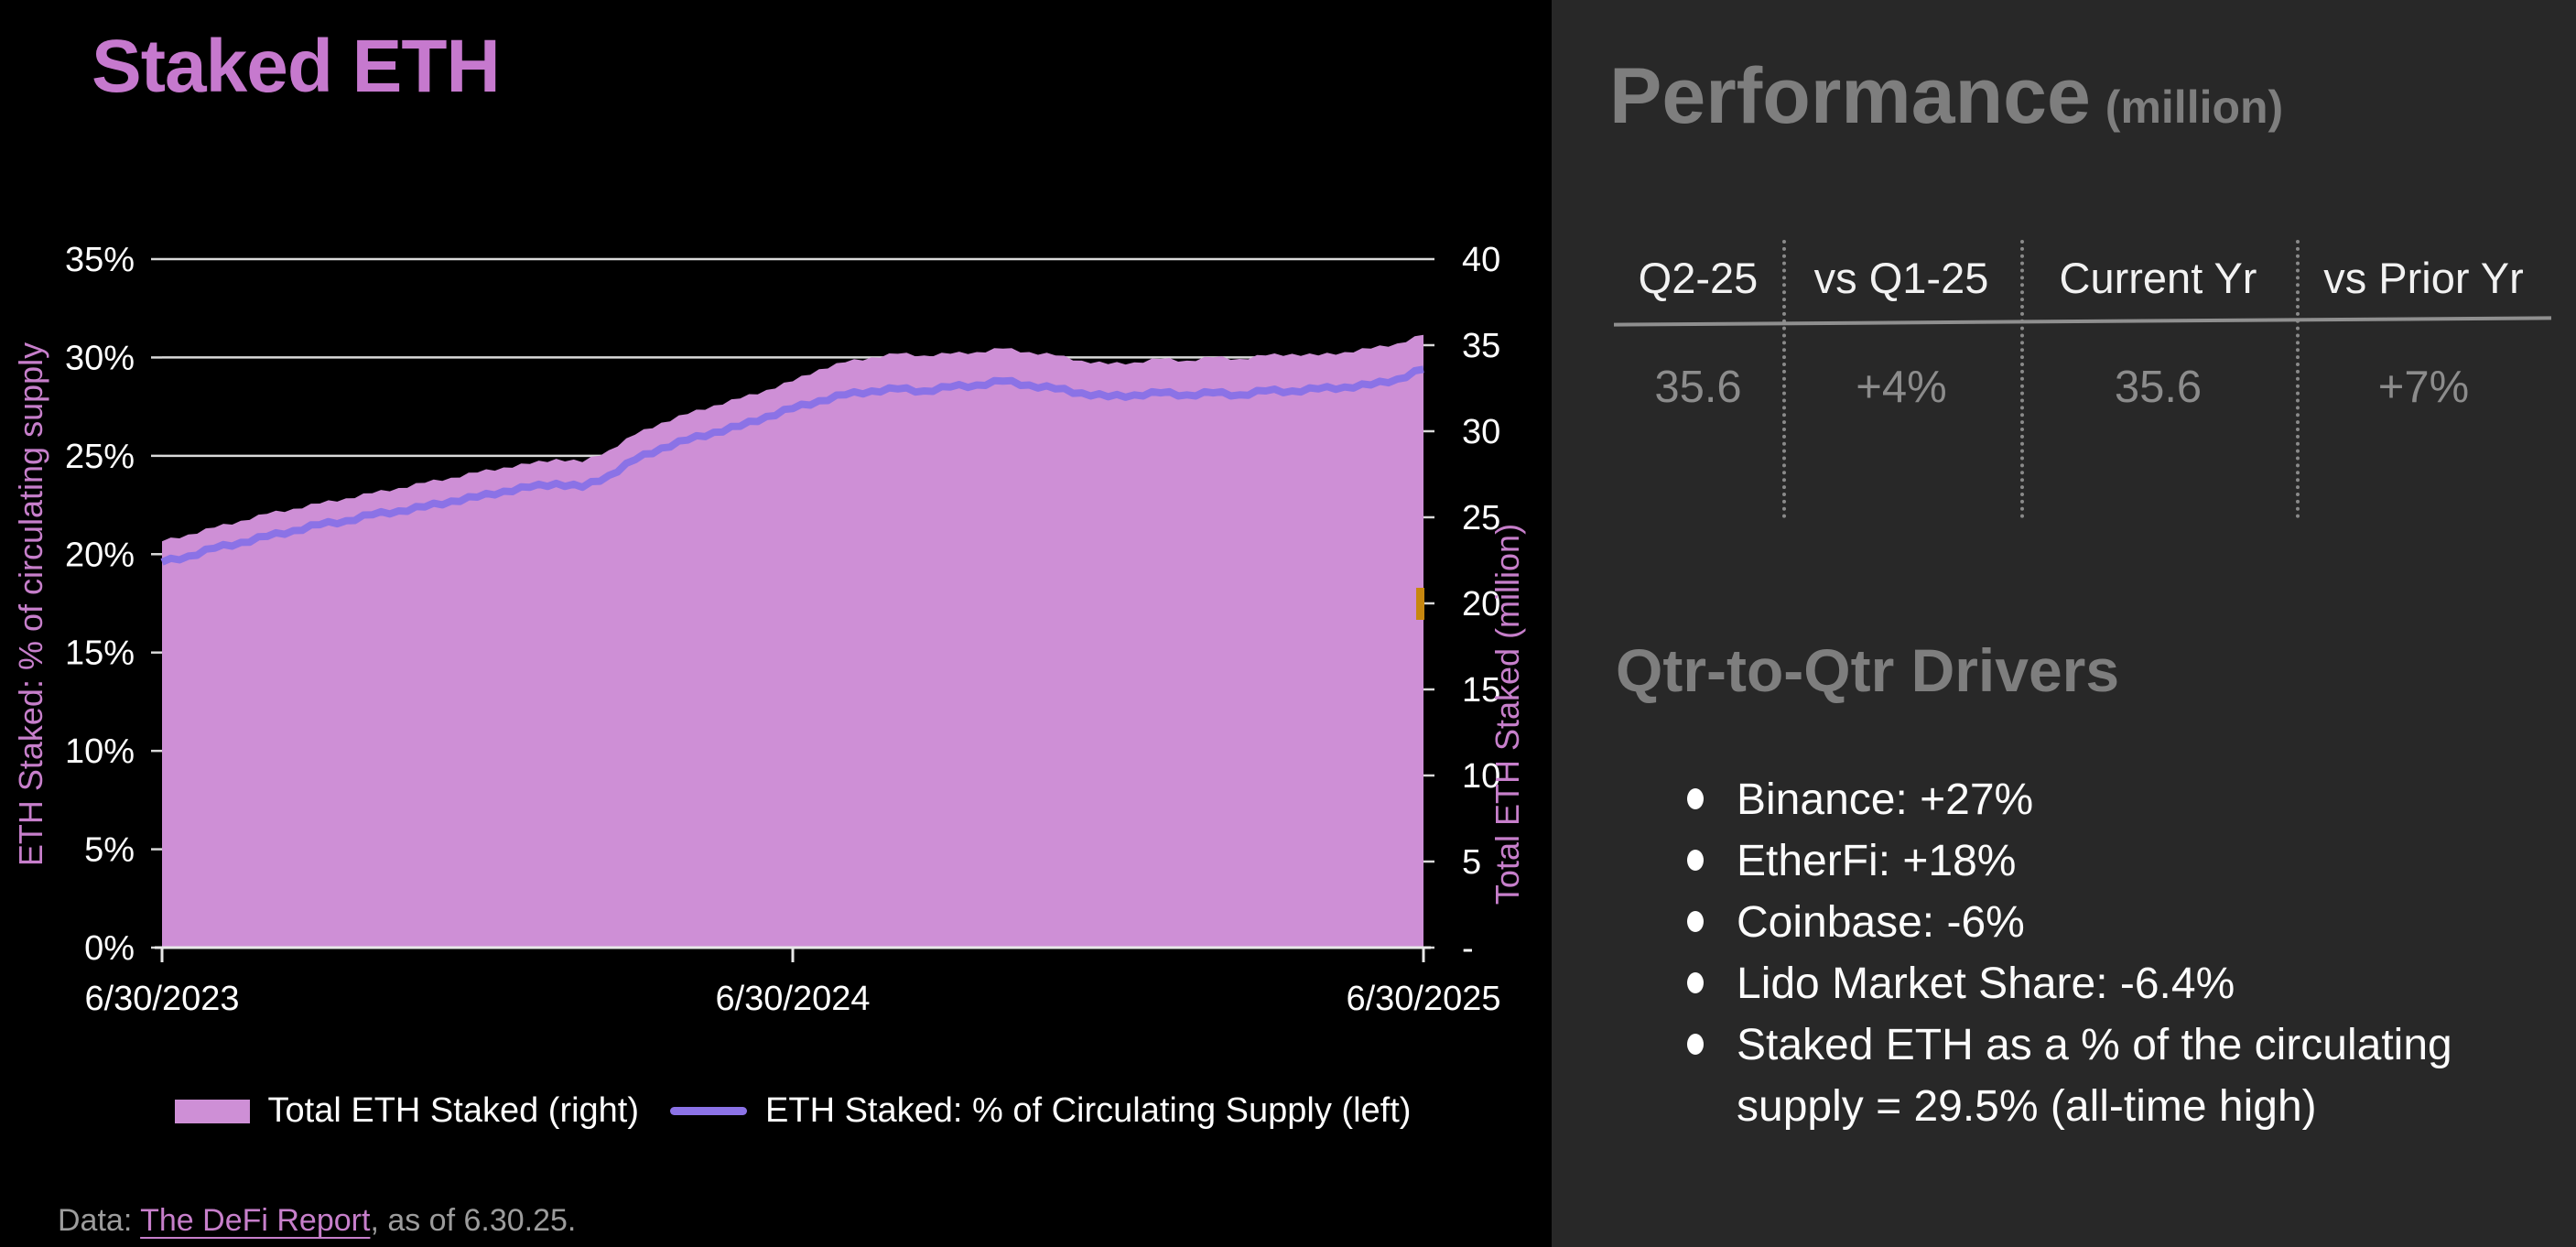  Describe the element at coordinates (1901, 278) in the screenshot. I see `col-header-vs-q1-25: vs Q1-25` at that location.